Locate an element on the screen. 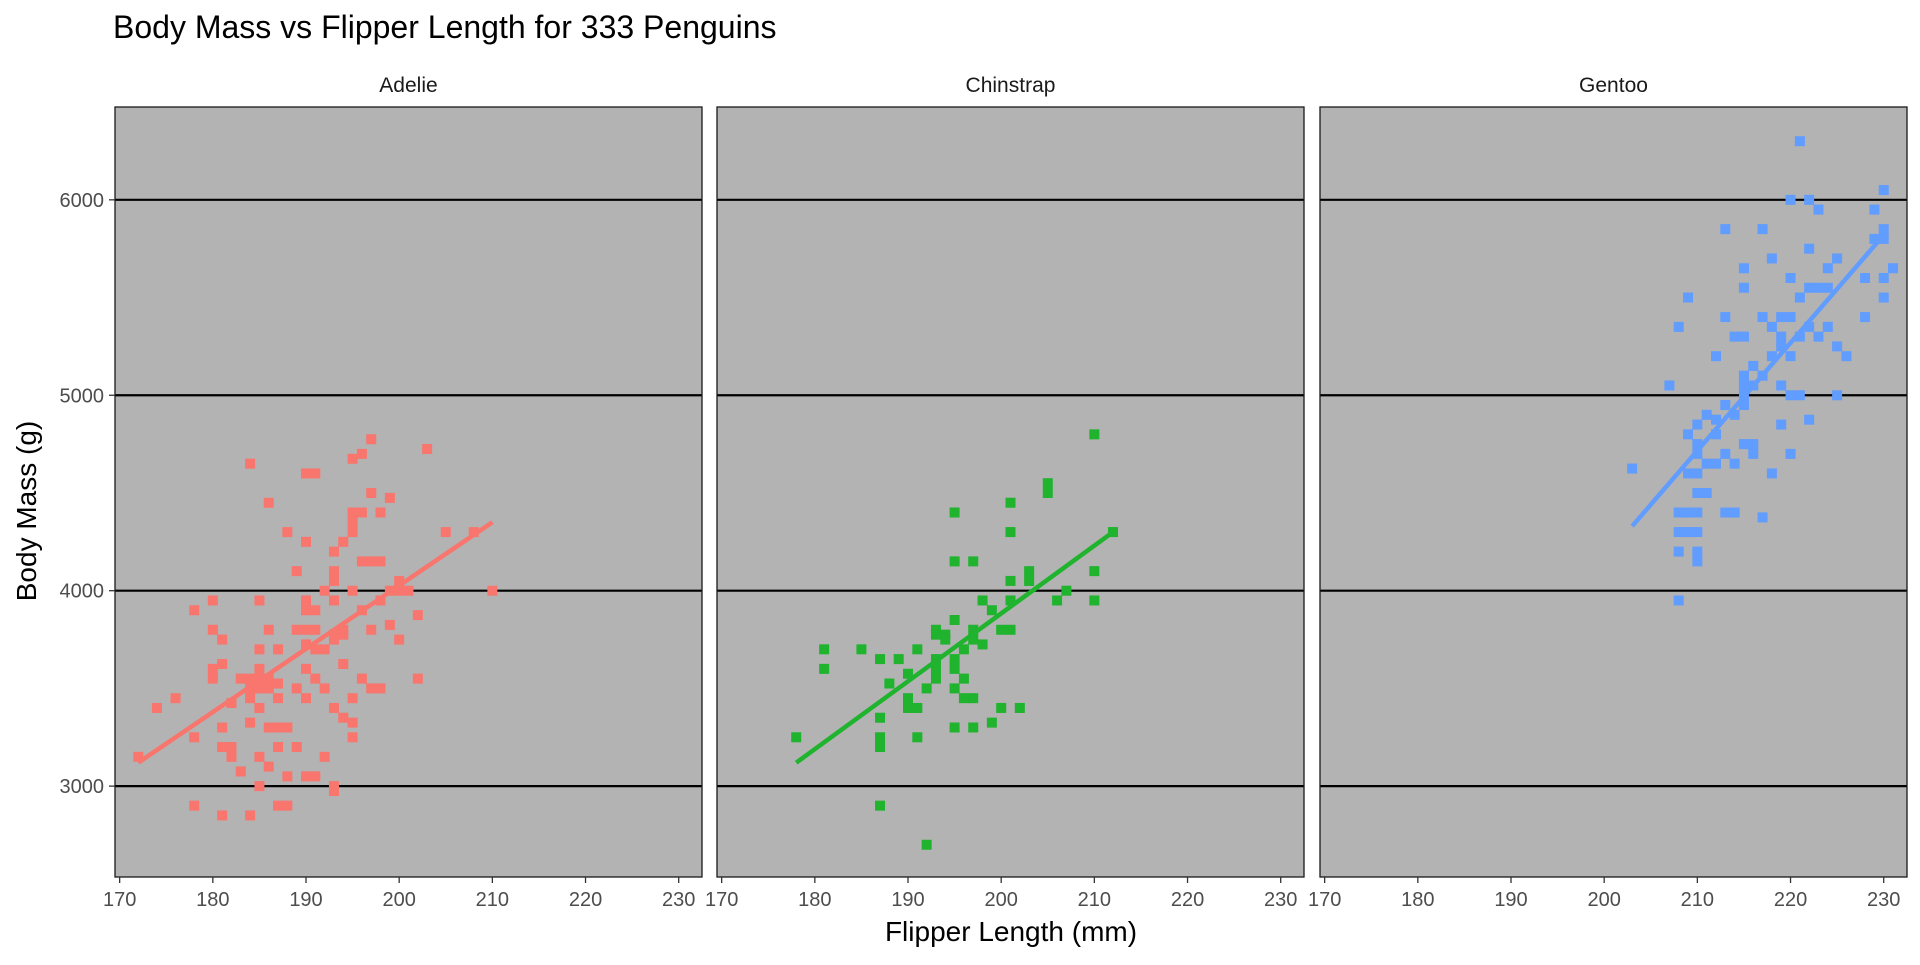  facet-strip-label: Chinstrap is located at coordinates (1011, 85).